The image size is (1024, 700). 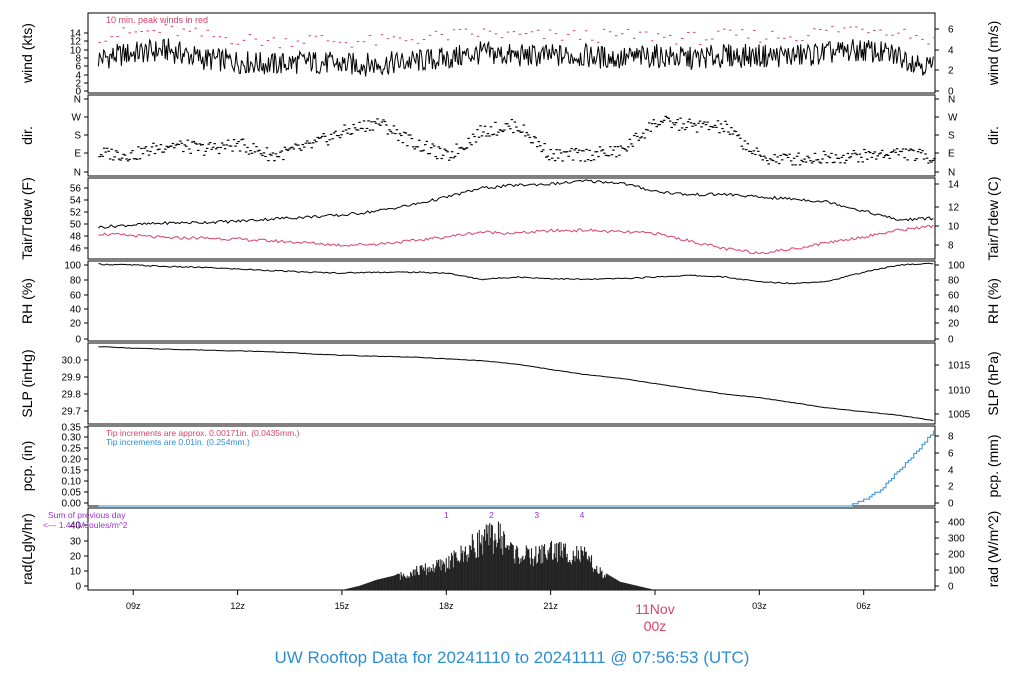 What do you see at coordinates (77, 118) in the screenshot?
I see `ytick-left-label: W` at bounding box center [77, 118].